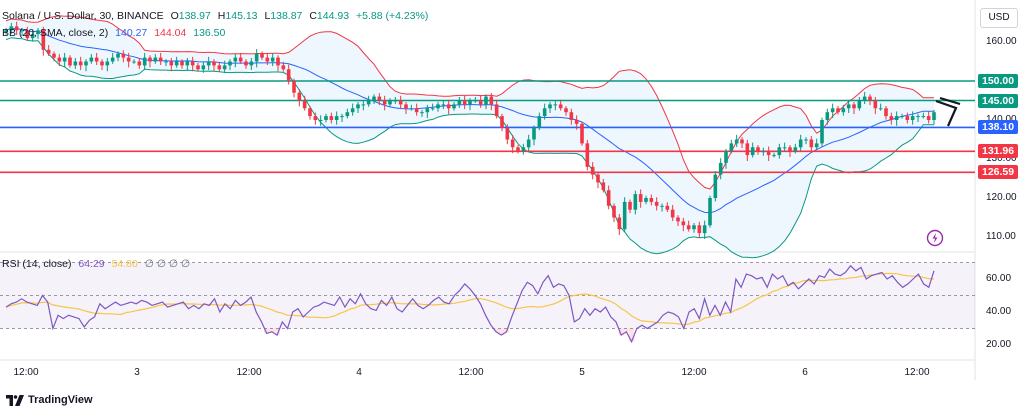 This screenshot has width=1024, height=415. I want to click on time-tick-label: 12:00, so click(471, 372).